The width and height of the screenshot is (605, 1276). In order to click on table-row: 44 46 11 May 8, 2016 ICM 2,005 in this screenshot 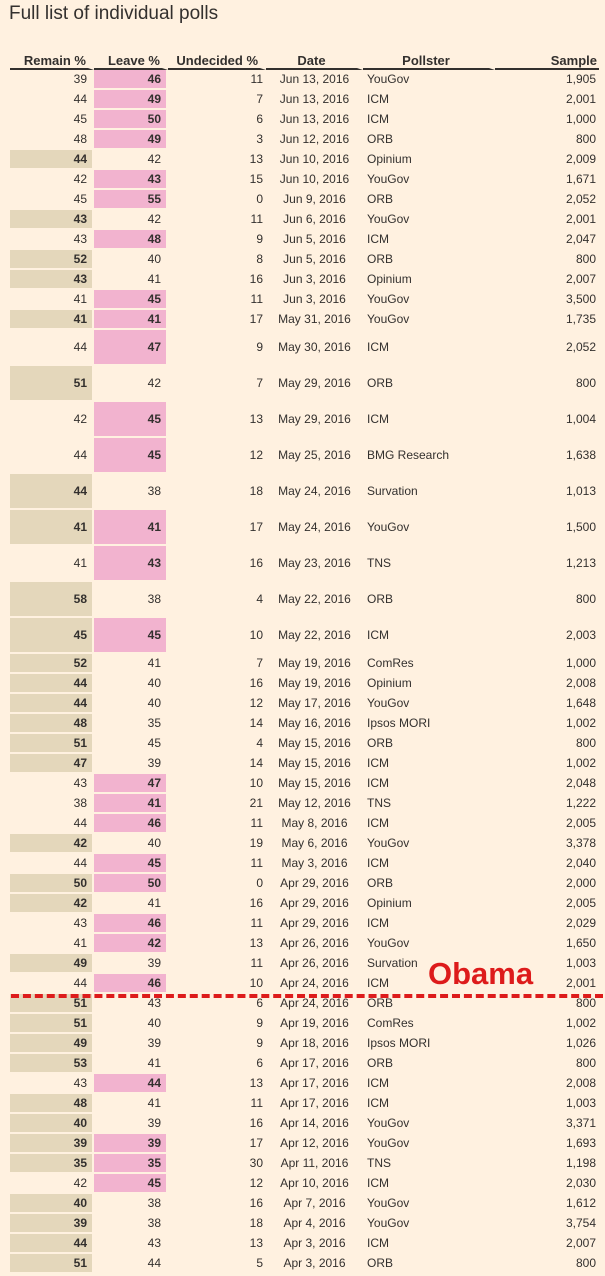, I will do `click(304, 824)`.